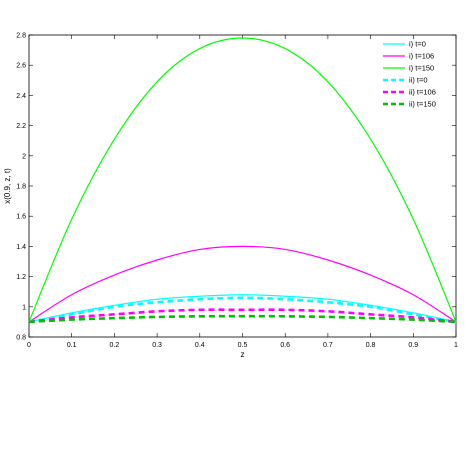  What do you see at coordinates (21, 277) in the screenshot?
I see `y-tick-label: 1.2` at bounding box center [21, 277].